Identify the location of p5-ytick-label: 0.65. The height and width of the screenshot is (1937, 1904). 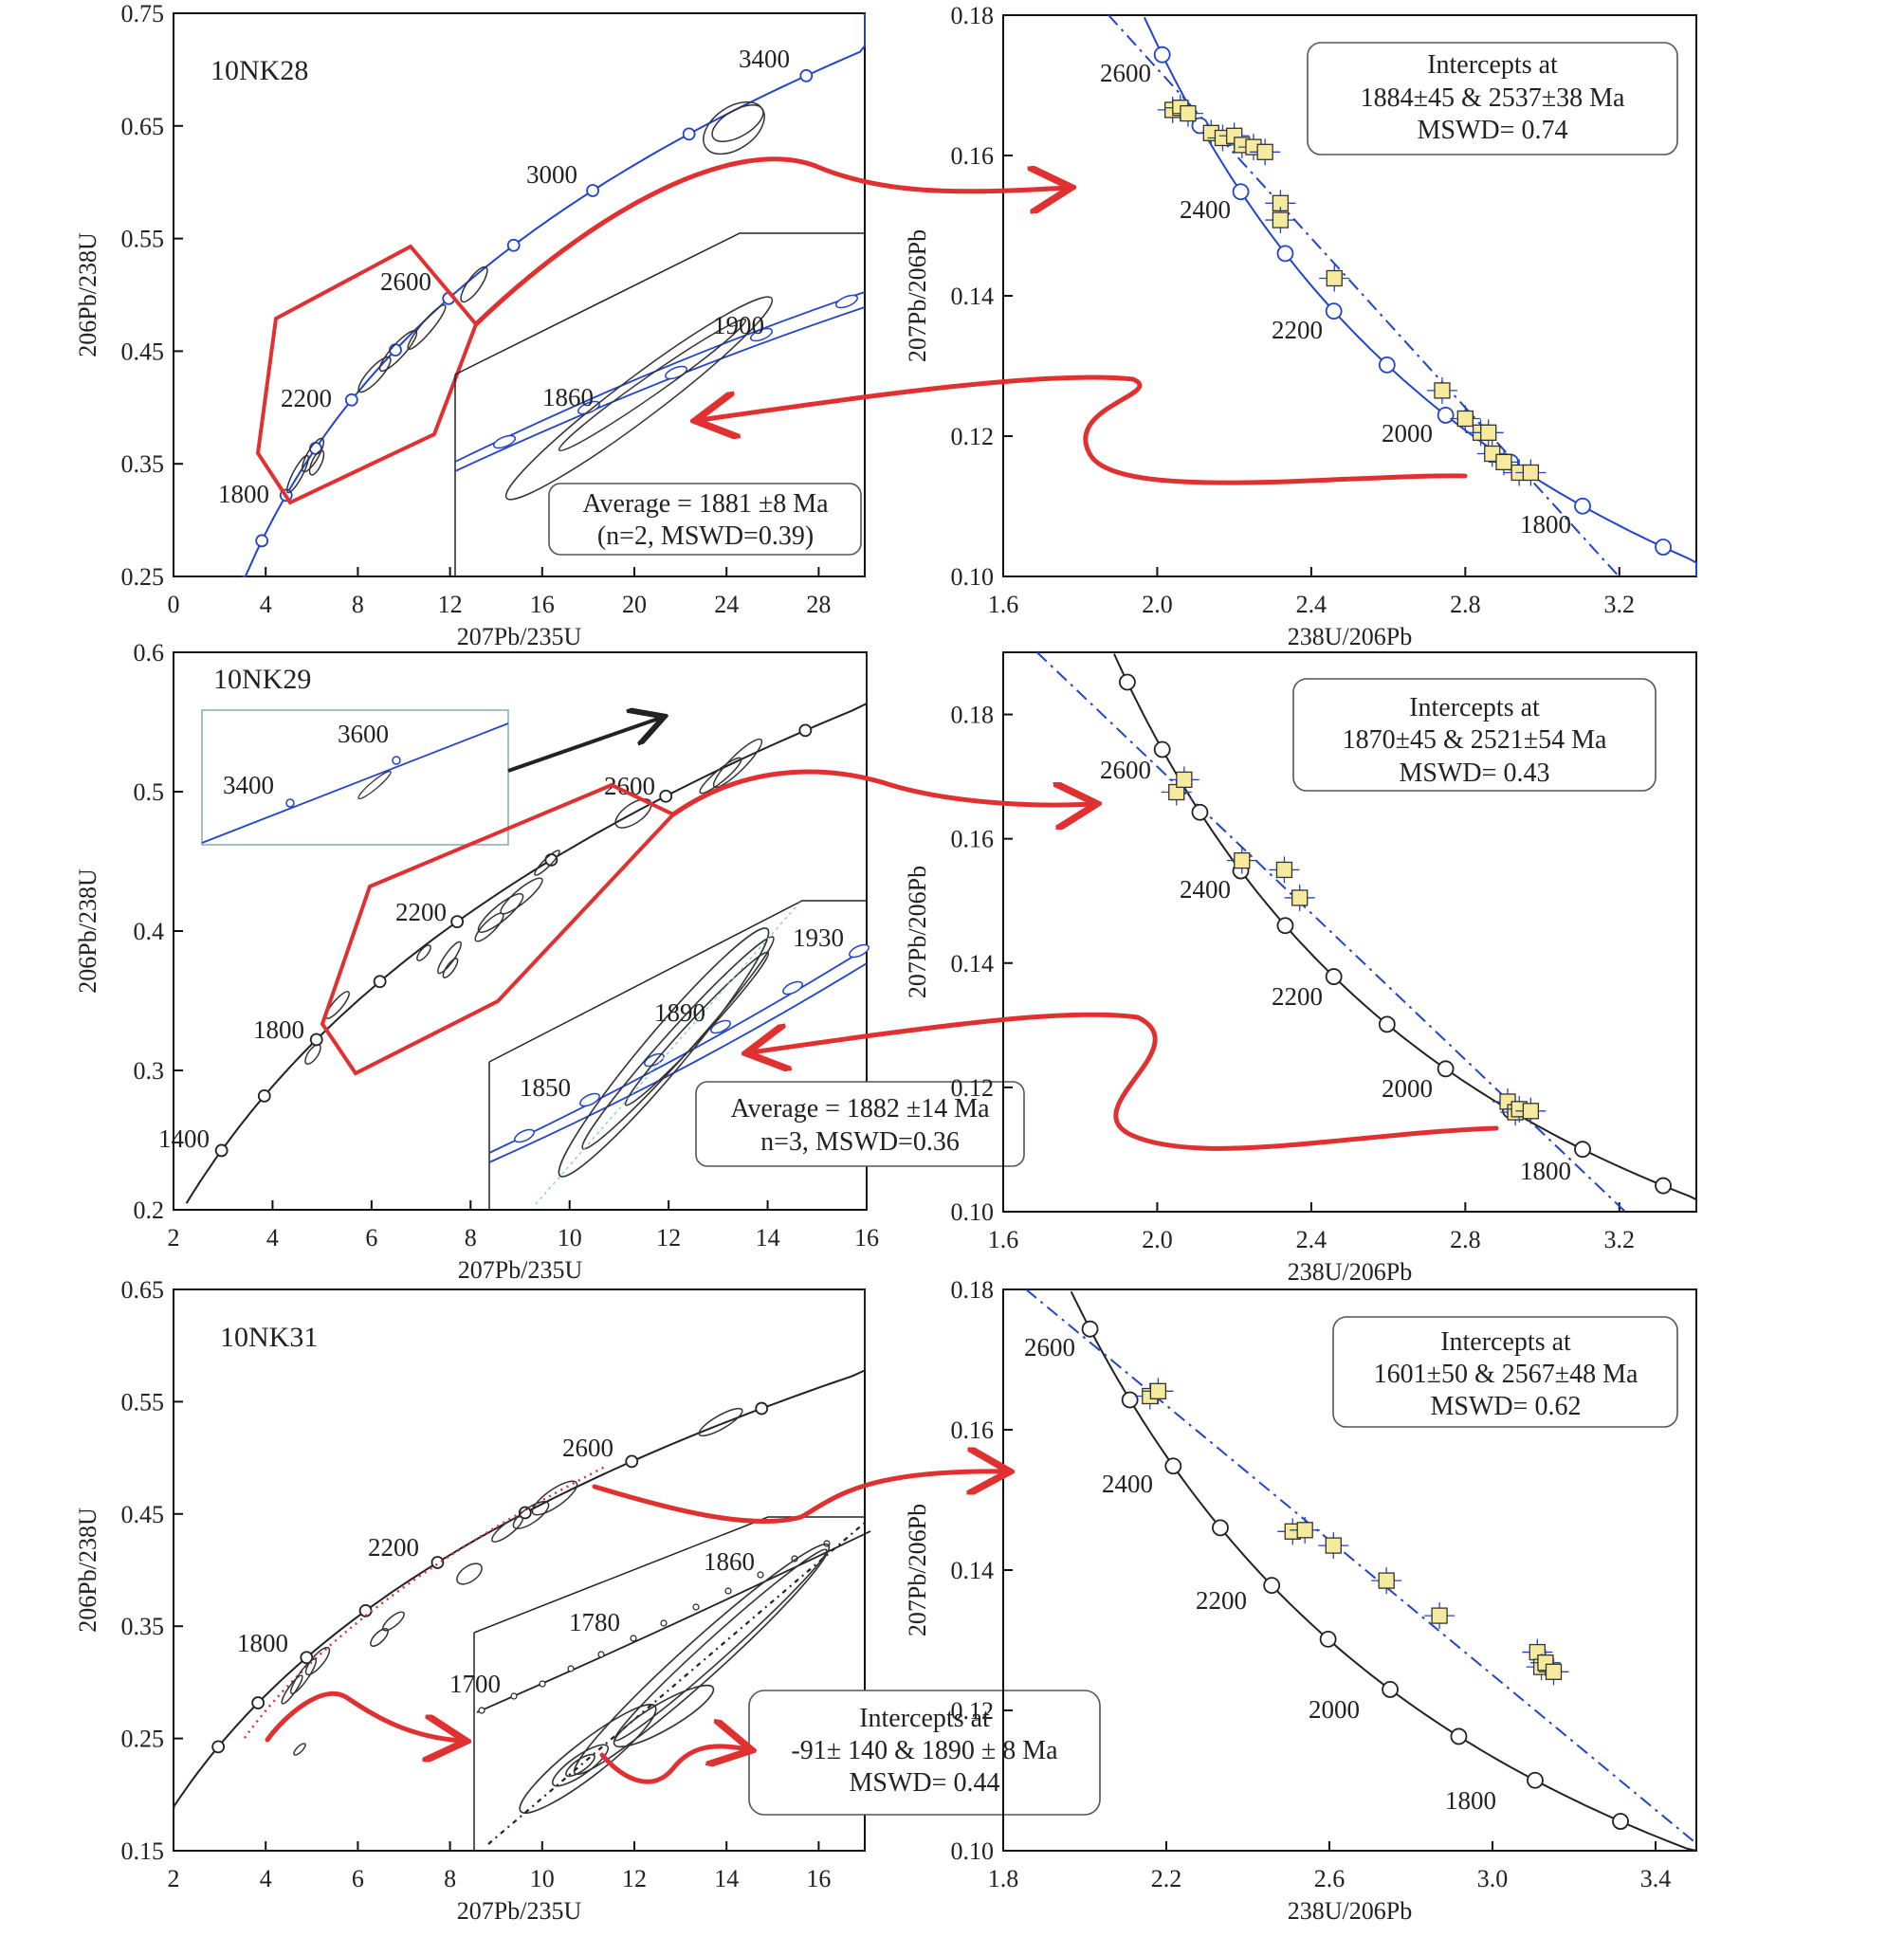
(143, 1290).